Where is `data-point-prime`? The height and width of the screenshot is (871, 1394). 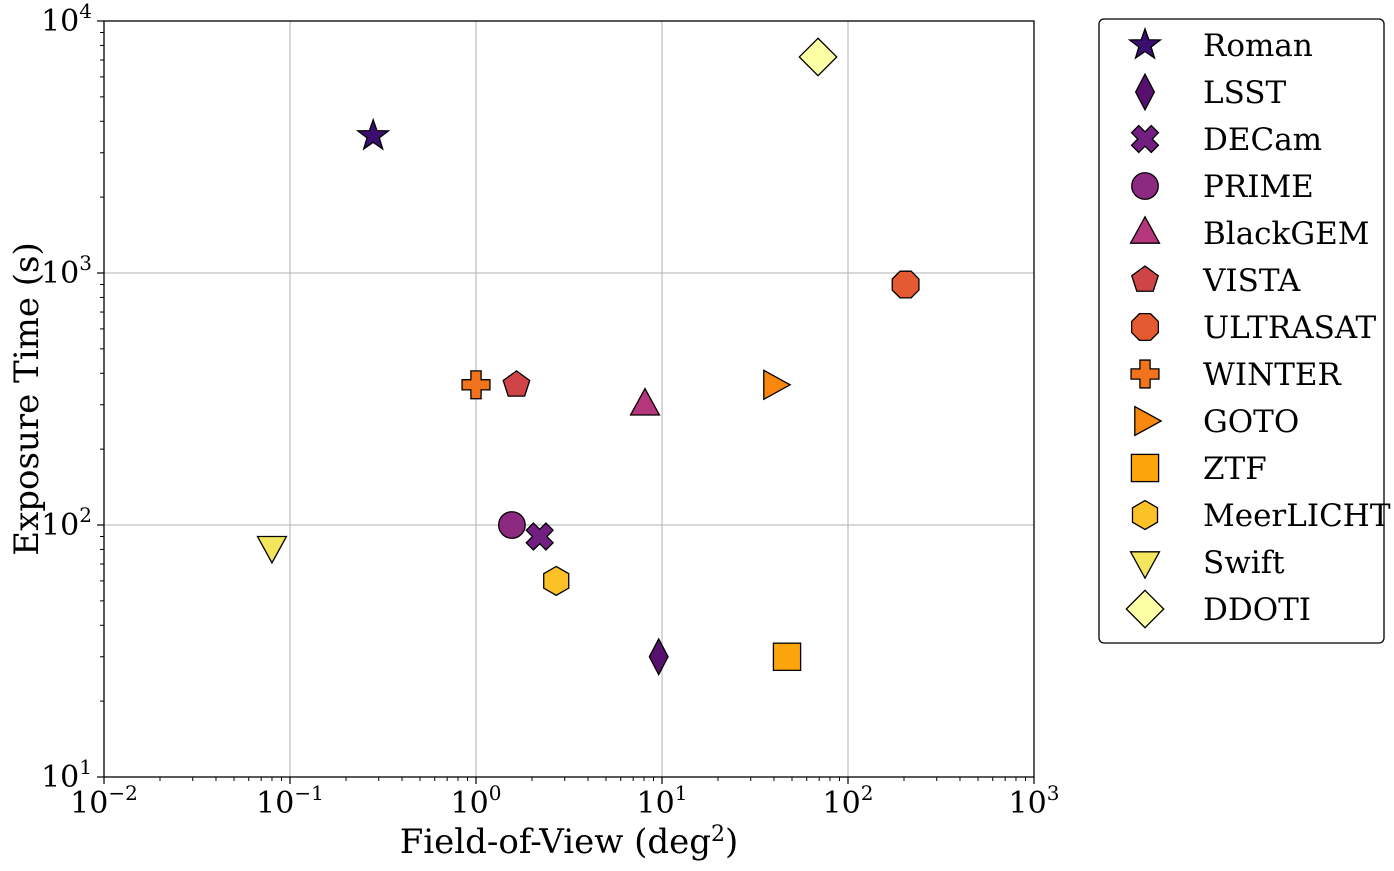 data-point-prime is located at coordinates (512, 525).